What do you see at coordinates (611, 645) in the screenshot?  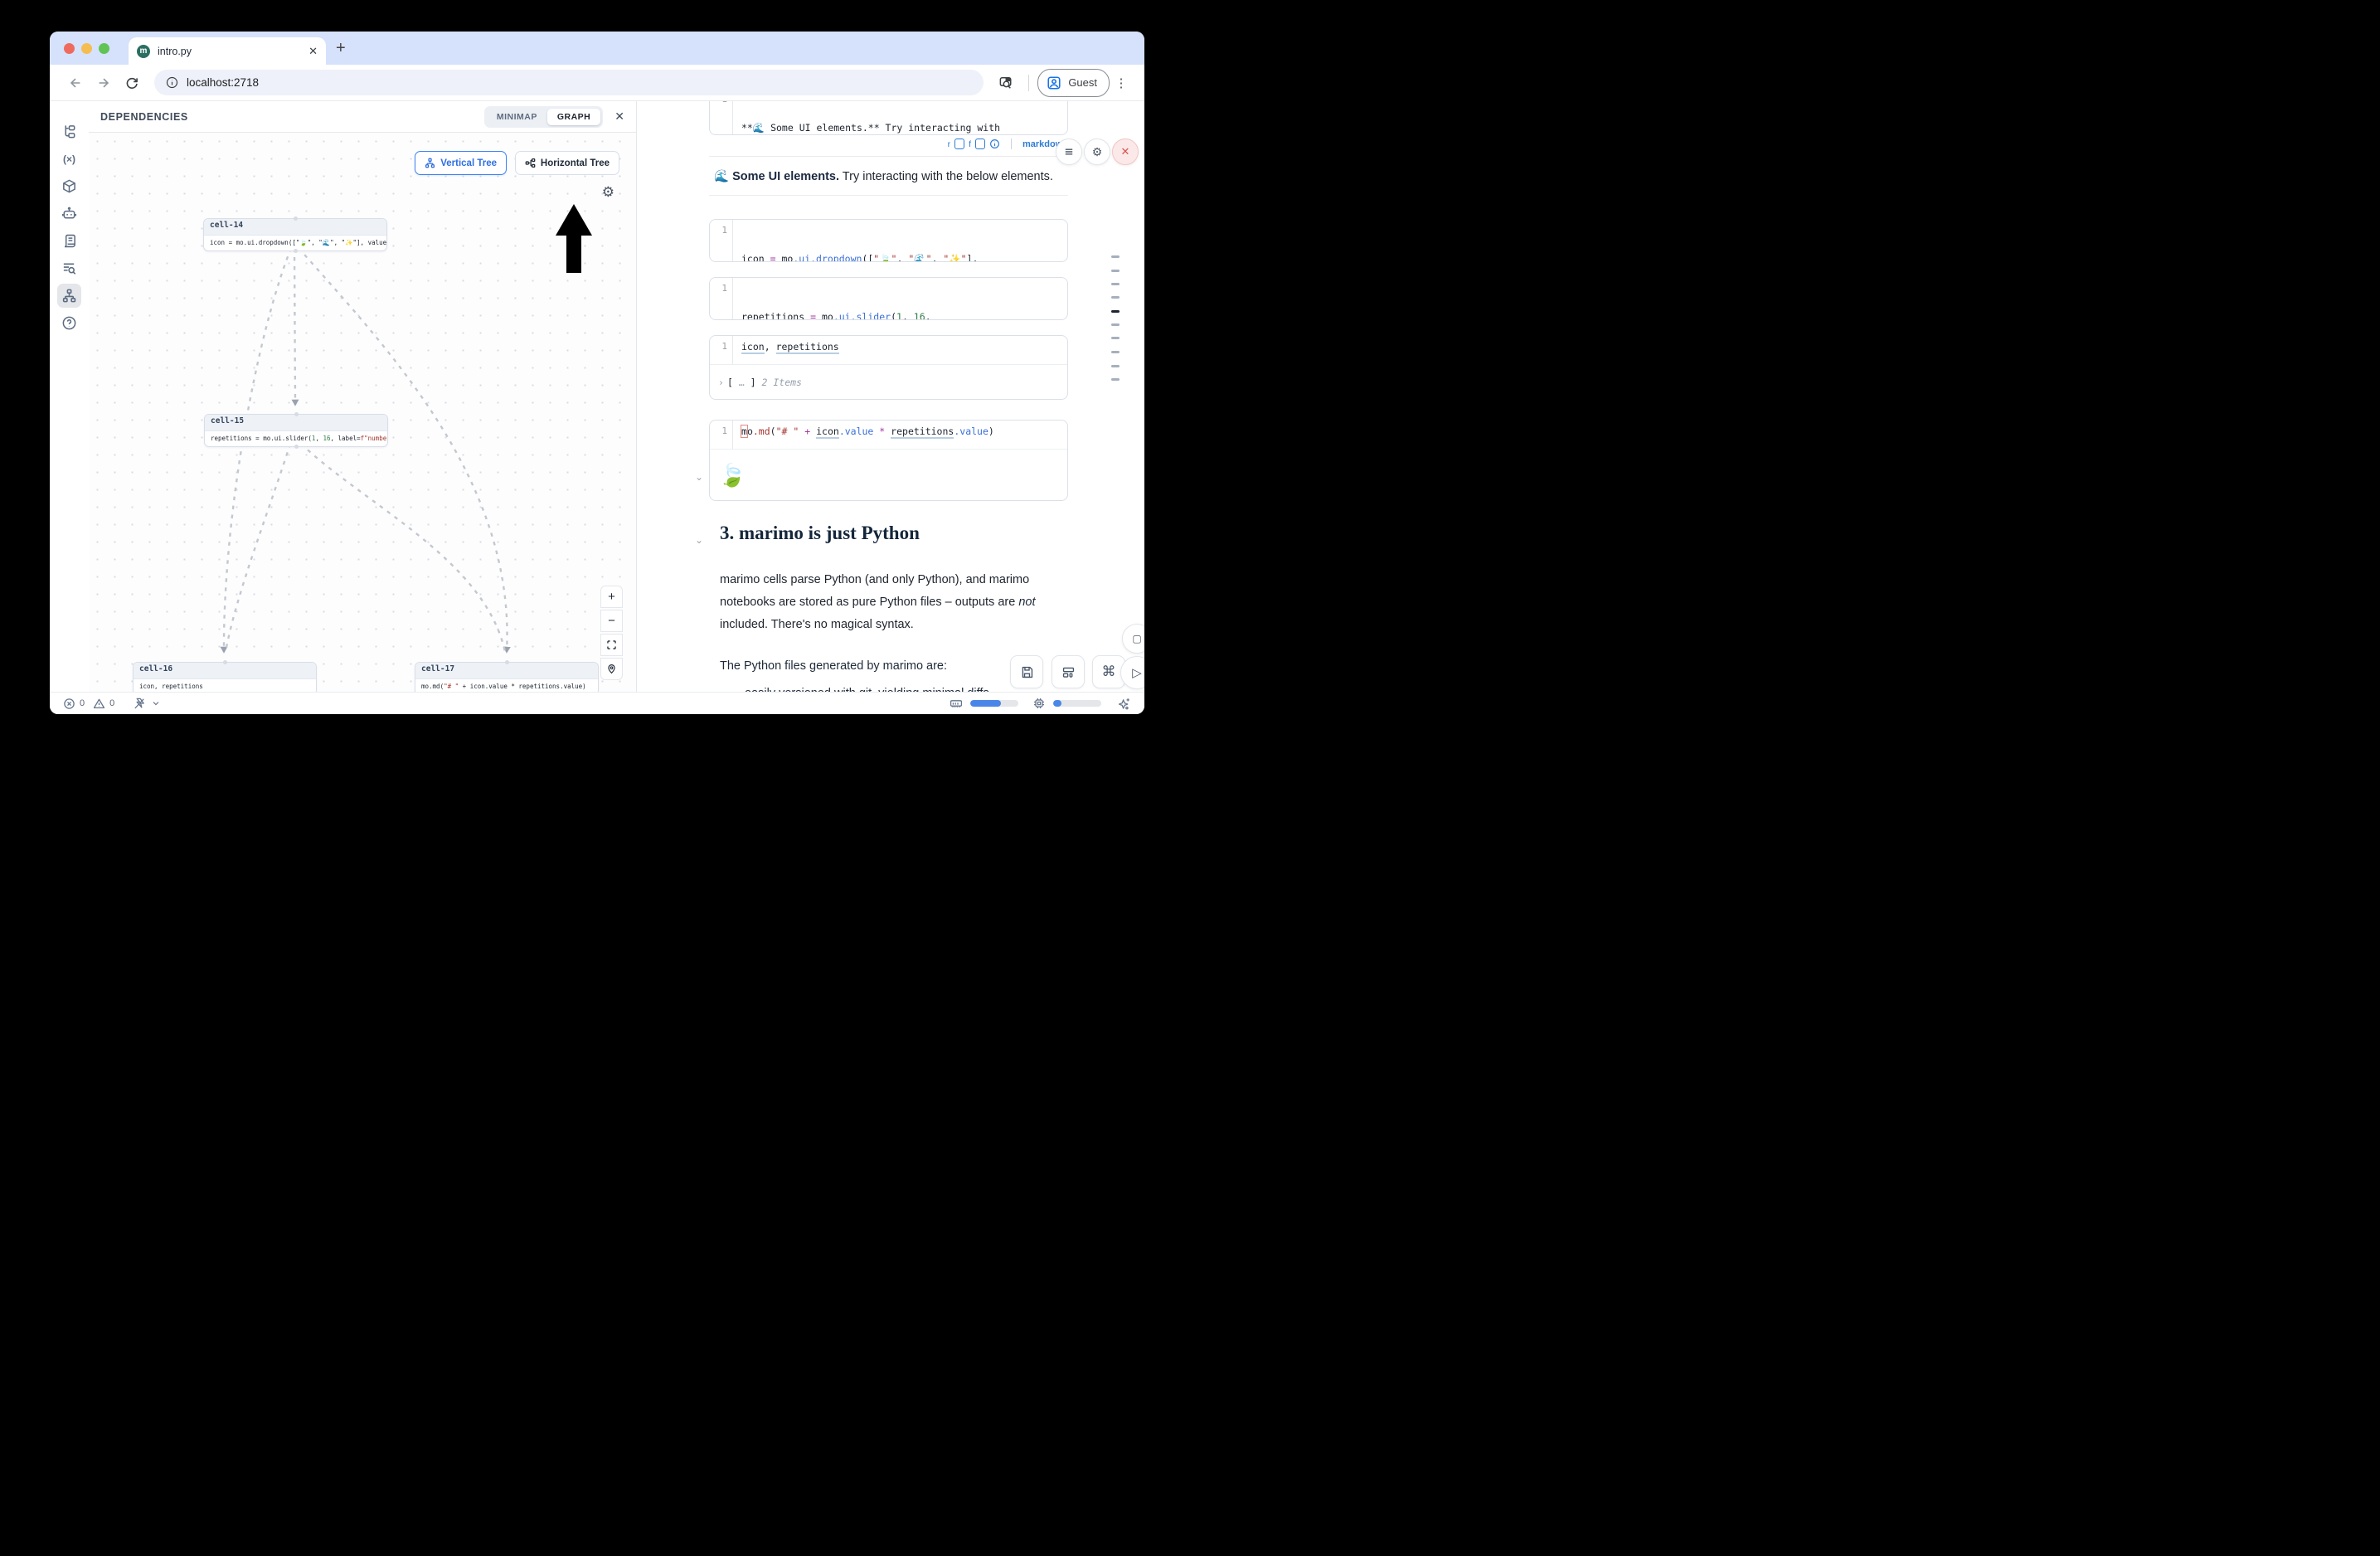 I see `fit-view-button` at bounding box center [611, 645].